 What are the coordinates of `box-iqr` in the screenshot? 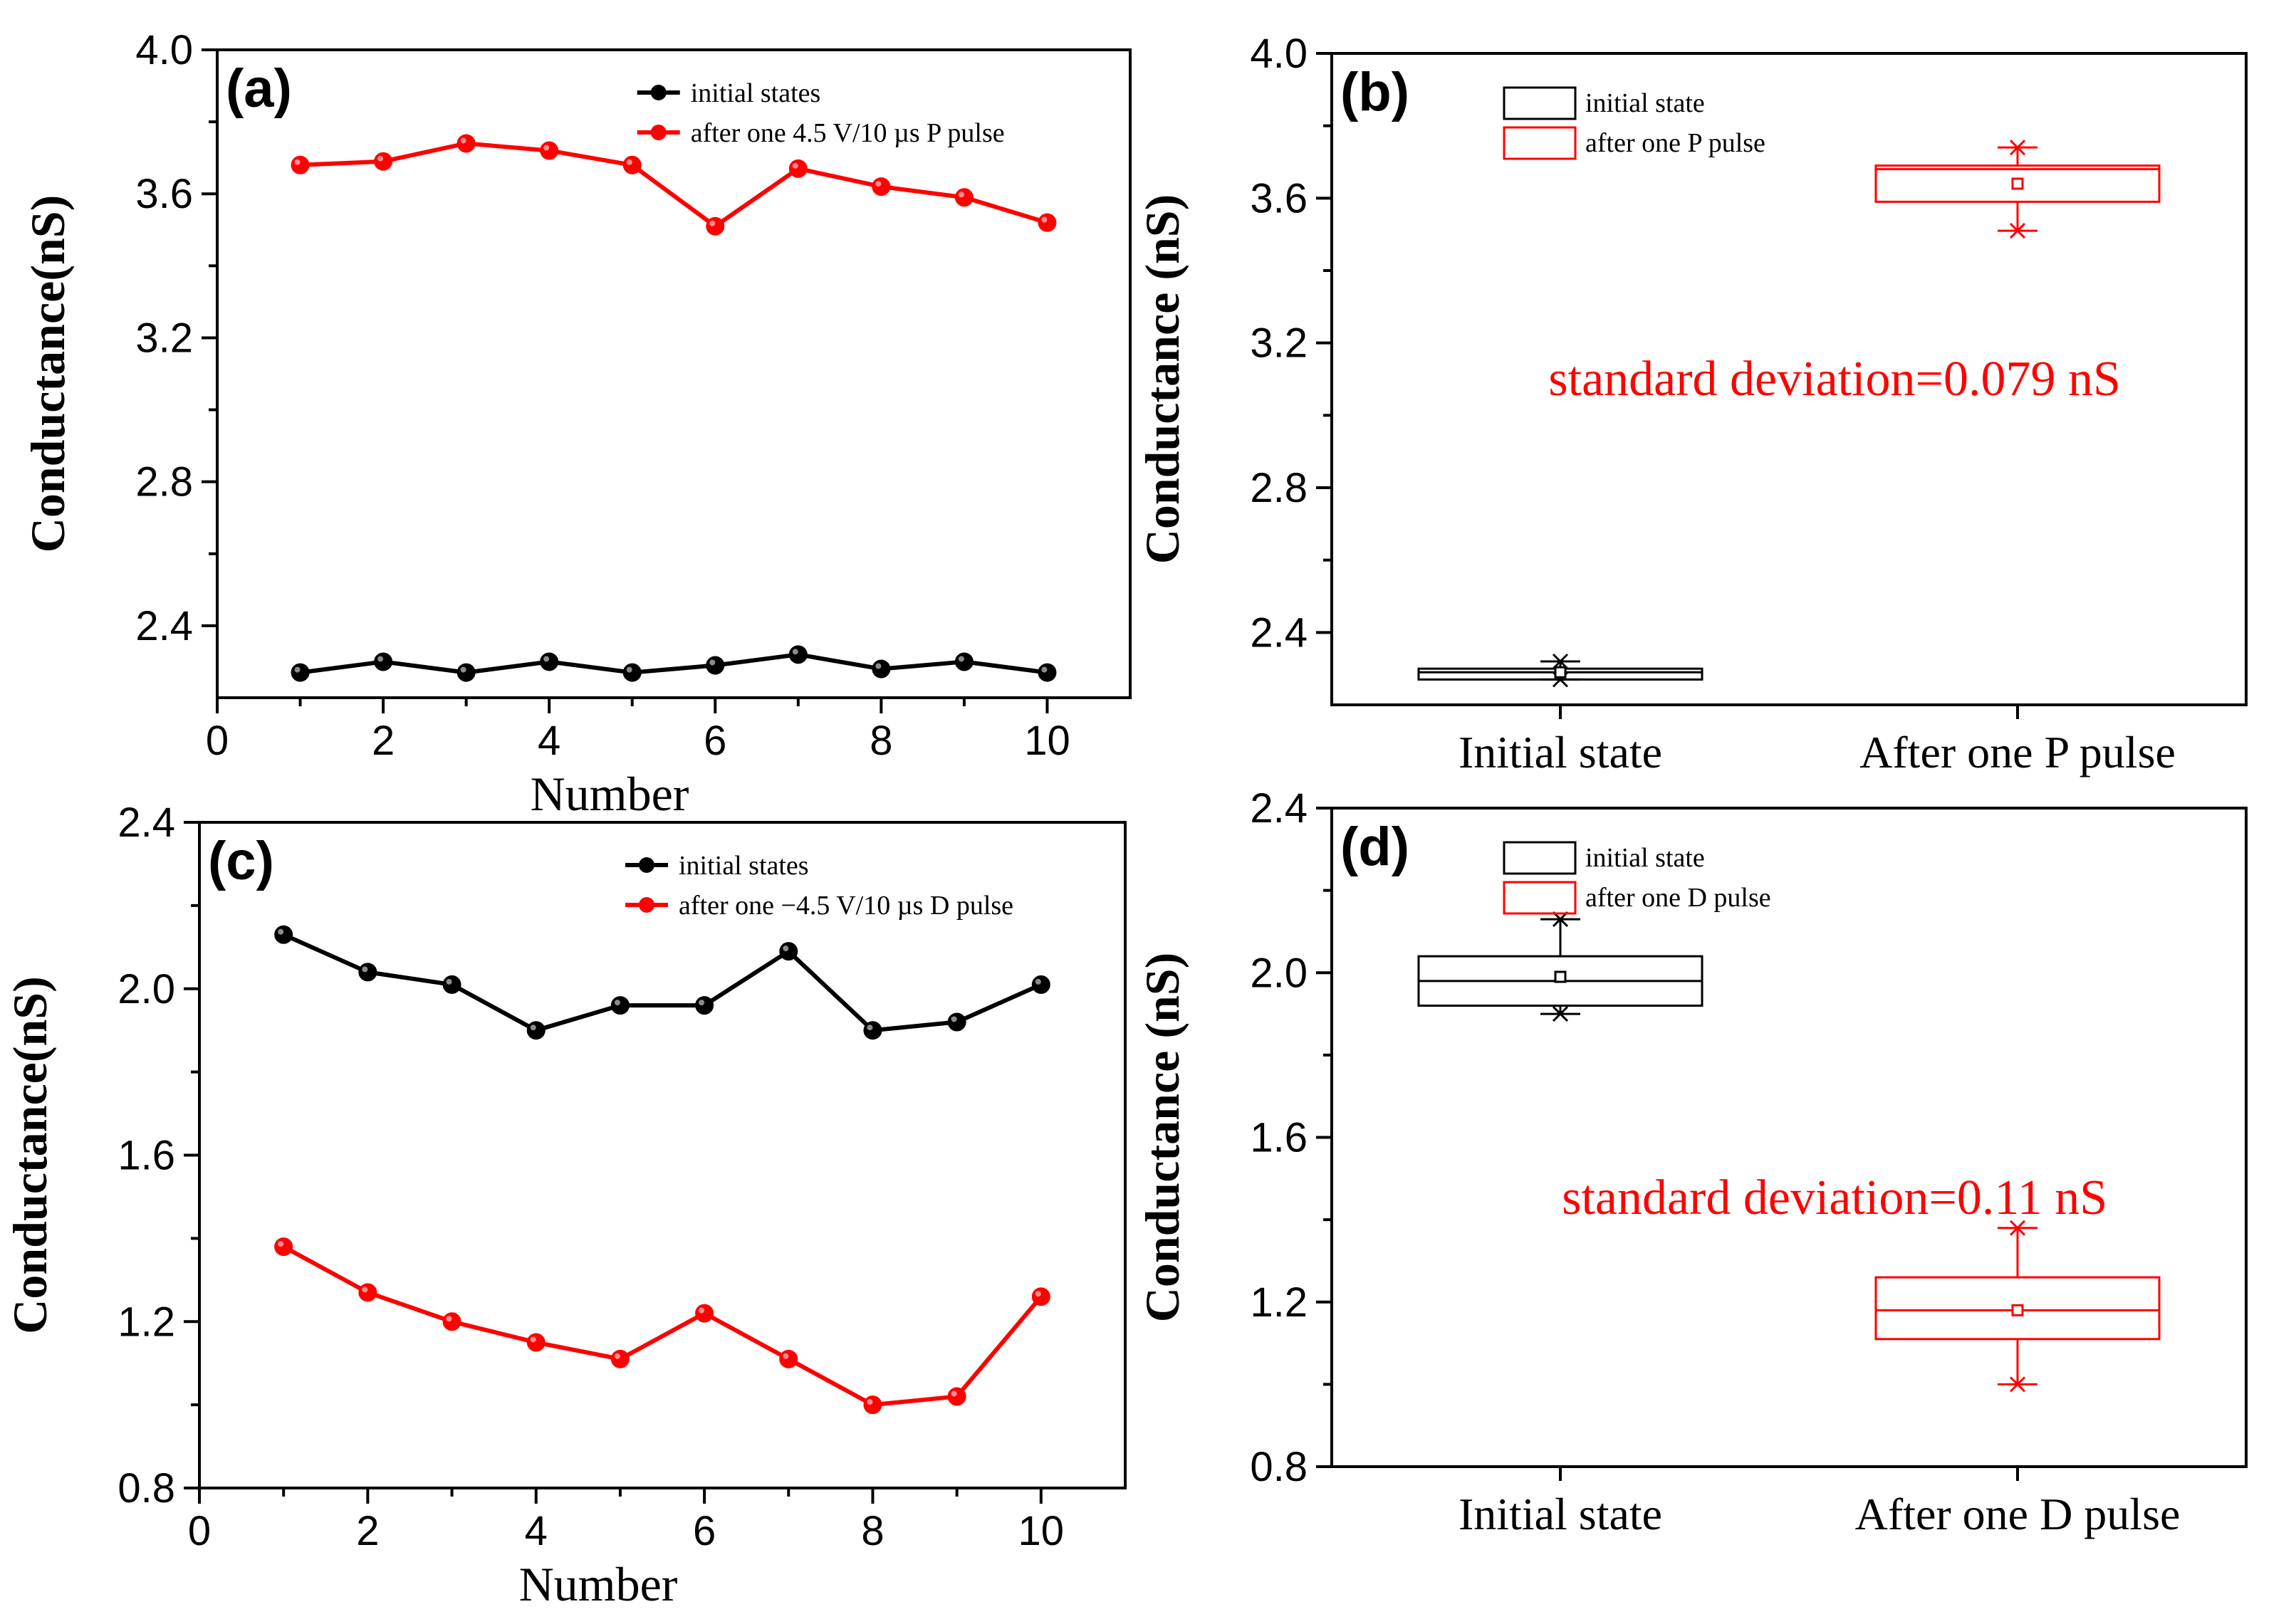 It's located at (2017, 183).